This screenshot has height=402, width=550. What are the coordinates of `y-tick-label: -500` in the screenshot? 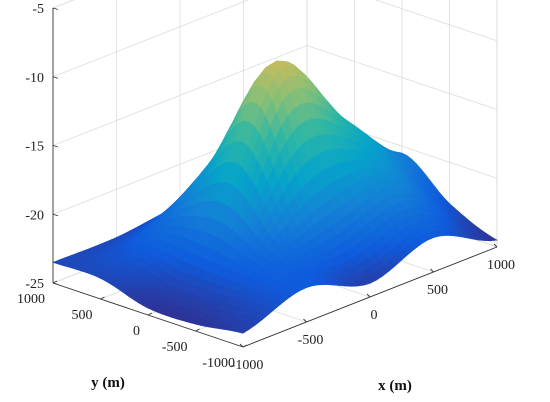 It's located at (175, 347).